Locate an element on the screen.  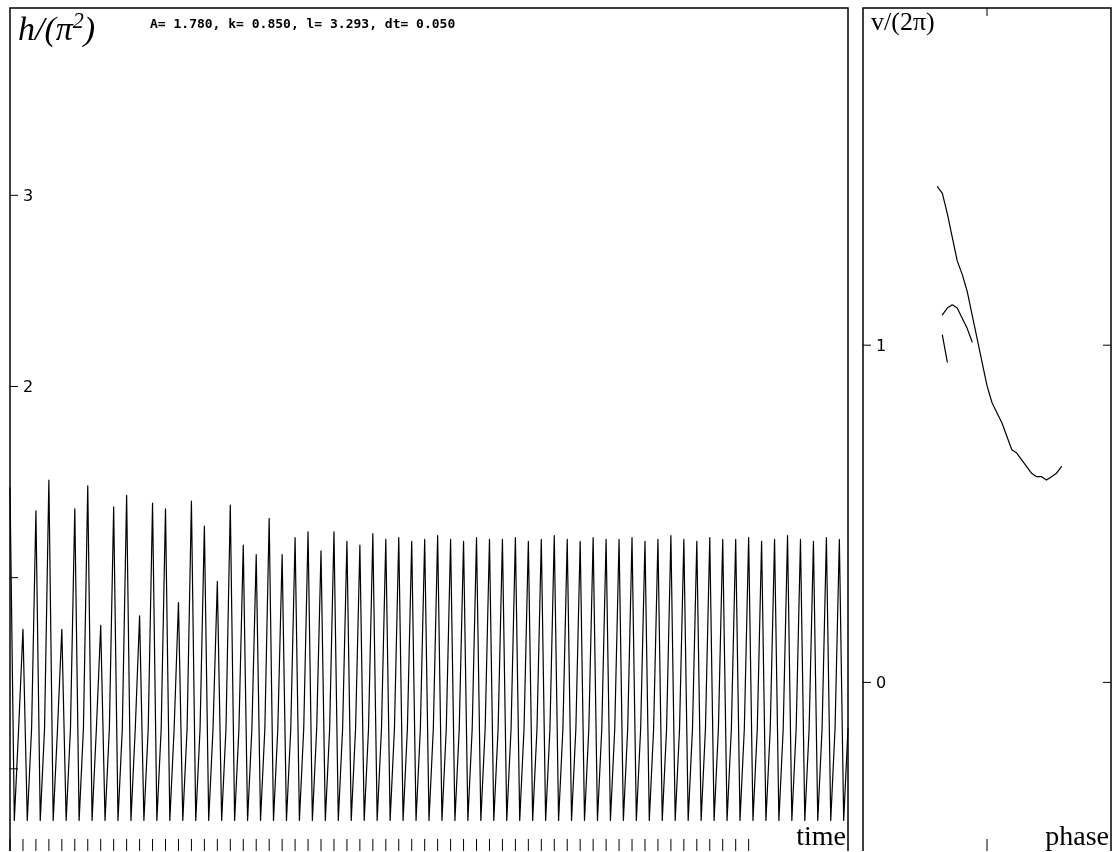
y-tick-label: 3 is located at coordinates (28, 195).